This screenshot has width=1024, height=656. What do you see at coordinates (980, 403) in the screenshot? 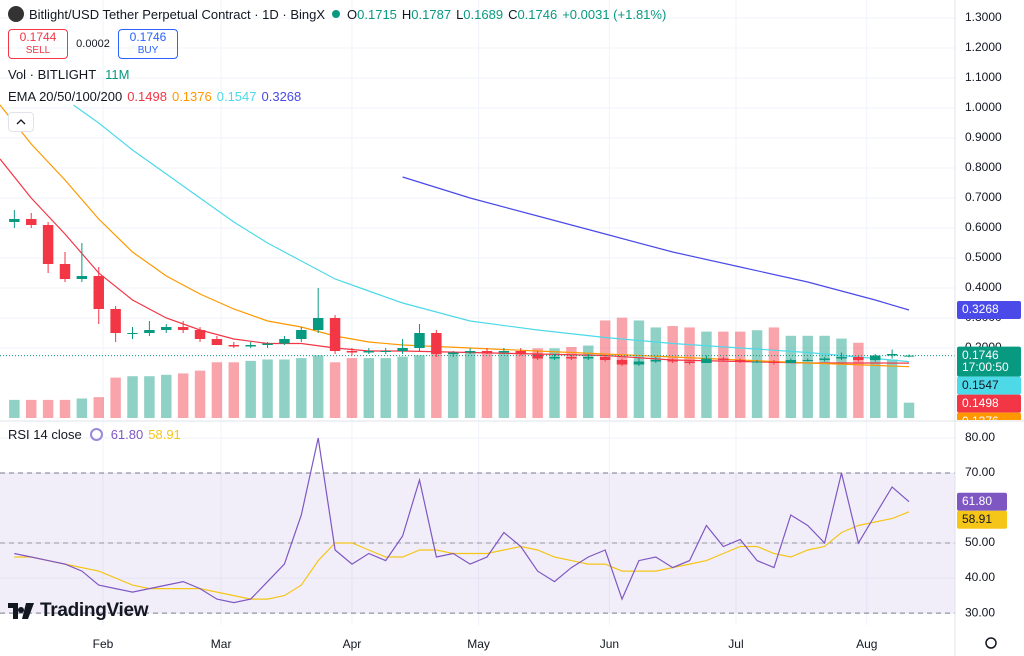
I see `price-tag-label: 0.1498` at bounding box center [980, 403].